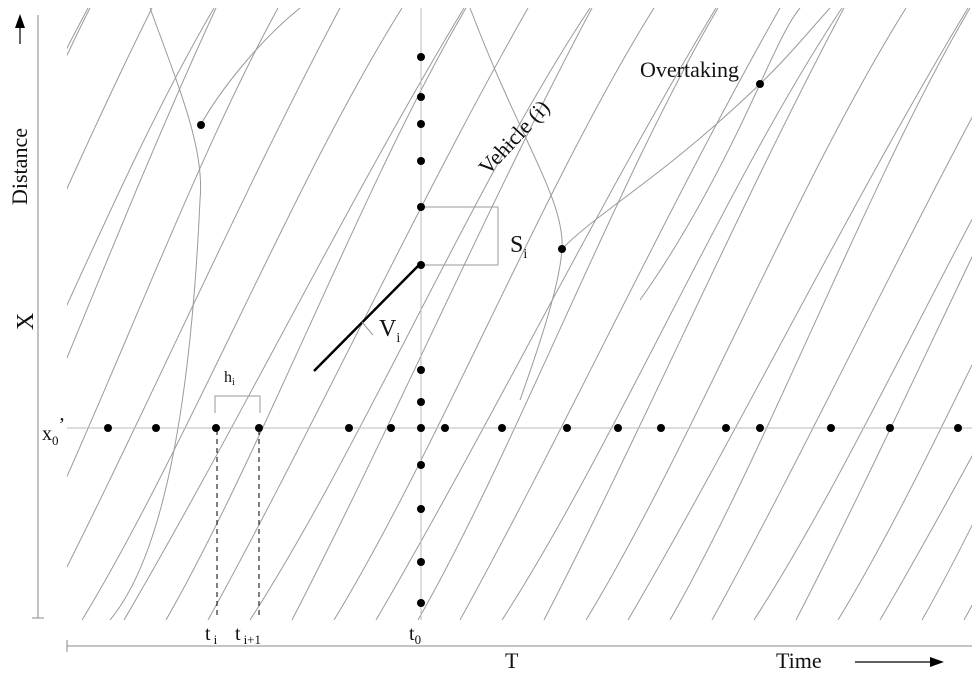 This screenshot has height=676, width=978. Describe the element at coordinates (689, 69) in the screenshot. I see `overtaking-label: Overtaking` at that location.